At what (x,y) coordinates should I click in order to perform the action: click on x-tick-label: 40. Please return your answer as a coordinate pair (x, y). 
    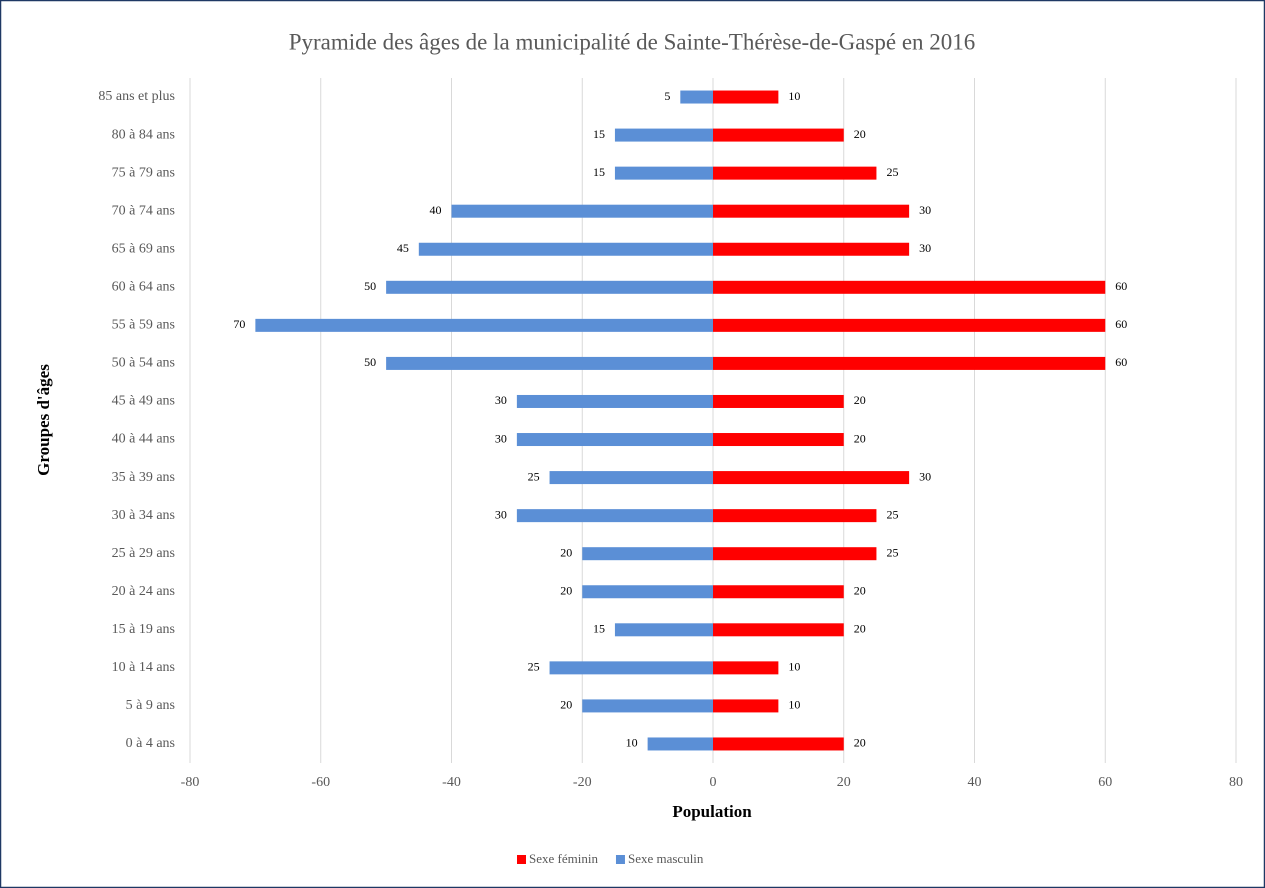
    Looking at the image, I should click on (975, 782).